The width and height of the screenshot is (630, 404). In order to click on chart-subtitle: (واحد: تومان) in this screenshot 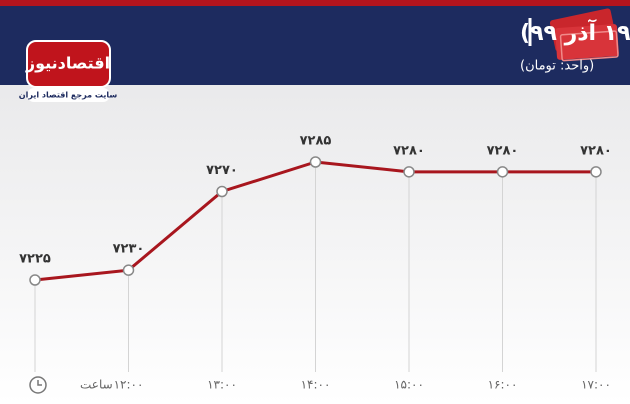, I will do `click(557, 66)`.